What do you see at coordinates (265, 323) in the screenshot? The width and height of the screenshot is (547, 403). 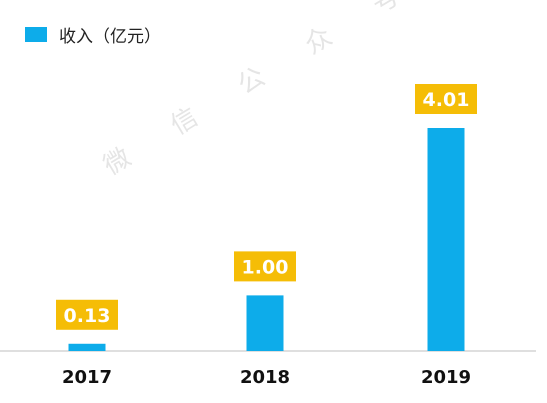 I see `bar-2018` at bounding box center [265, 323].